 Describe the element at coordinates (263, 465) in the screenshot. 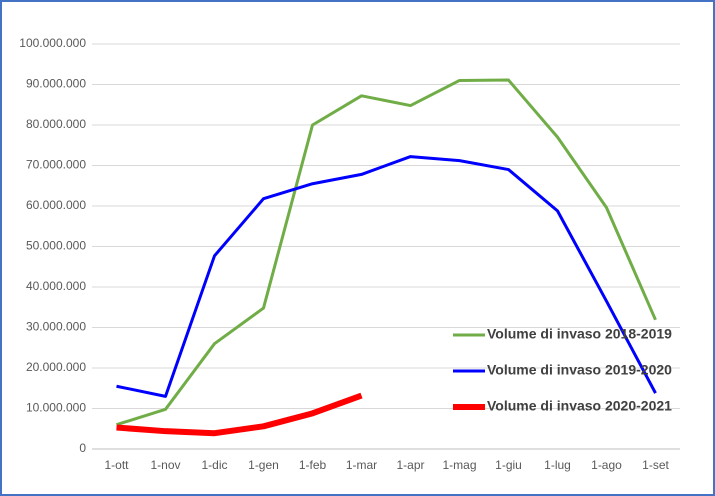

I see `x-tick-label: 1-gen` at that location.